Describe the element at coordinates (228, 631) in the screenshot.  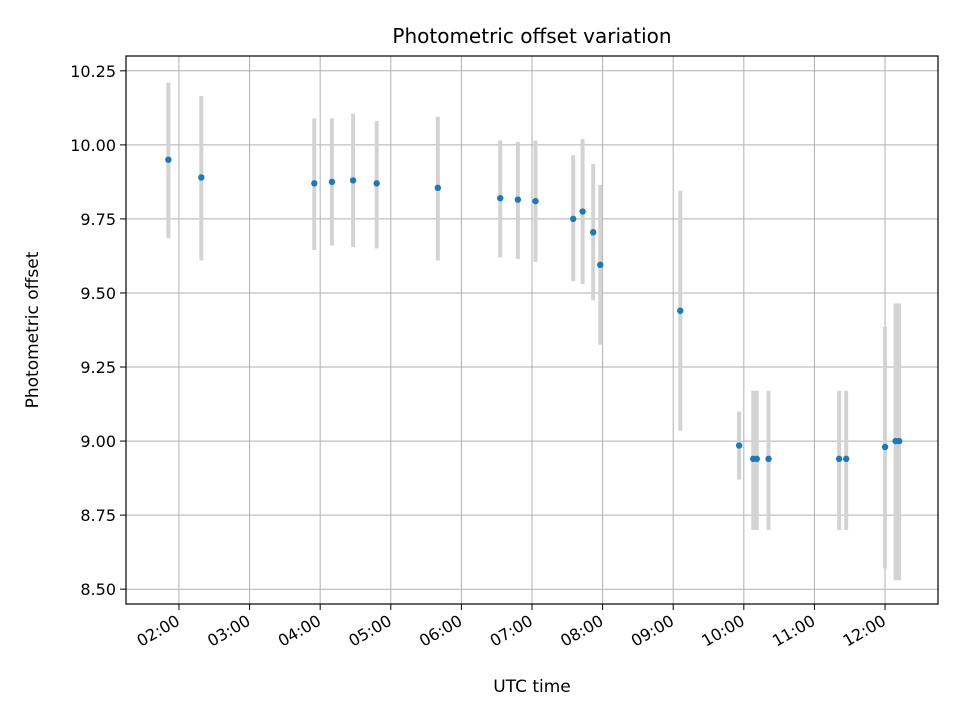
I see `x-tick-label: 03:00` at that location.